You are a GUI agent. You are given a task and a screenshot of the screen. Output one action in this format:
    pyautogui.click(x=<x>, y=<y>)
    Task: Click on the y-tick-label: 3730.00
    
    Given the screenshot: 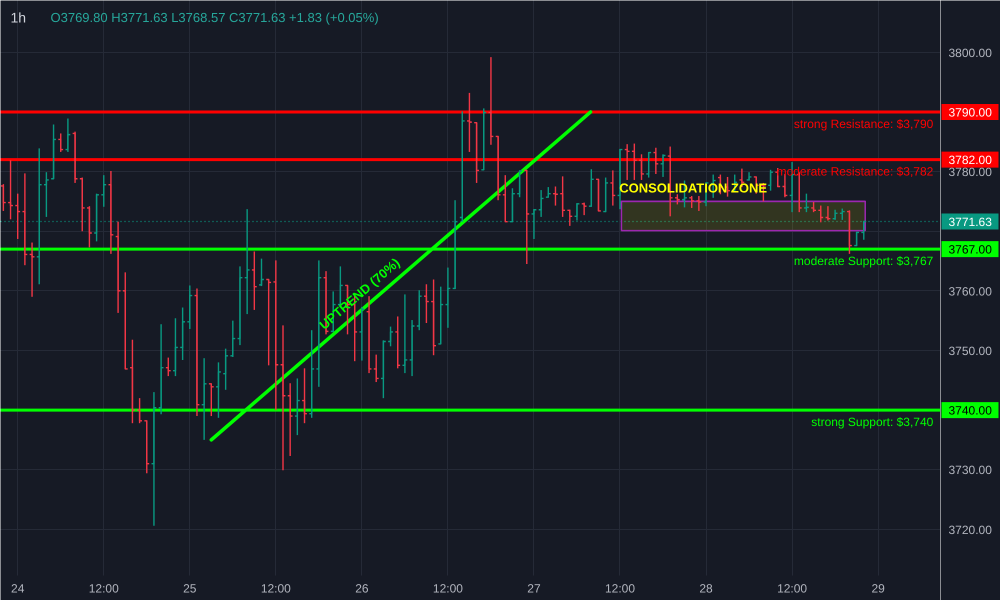 What is the action you would take?
    pyautogui.click(x=970, y=470)
    